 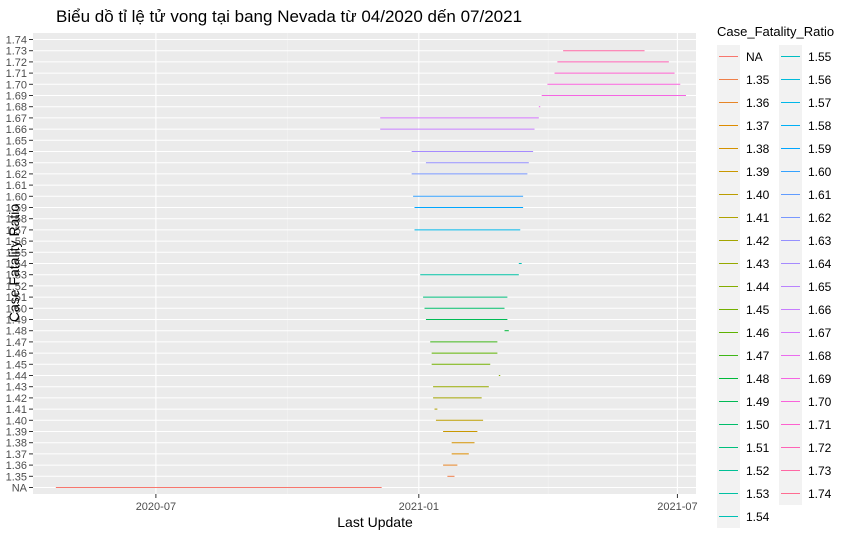 What do you see at coordinates (16, 220) in the screenshot?
I see `y-tick-label: 1.58` at bounding box center [16, 220].